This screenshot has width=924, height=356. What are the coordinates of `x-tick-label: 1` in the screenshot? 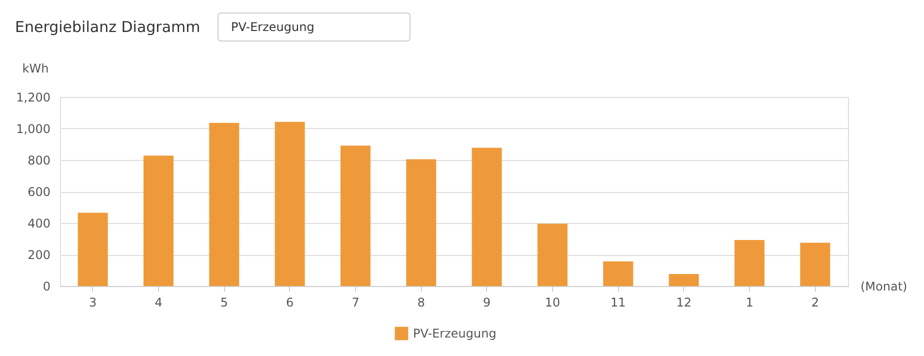 It's located at (750, 303).